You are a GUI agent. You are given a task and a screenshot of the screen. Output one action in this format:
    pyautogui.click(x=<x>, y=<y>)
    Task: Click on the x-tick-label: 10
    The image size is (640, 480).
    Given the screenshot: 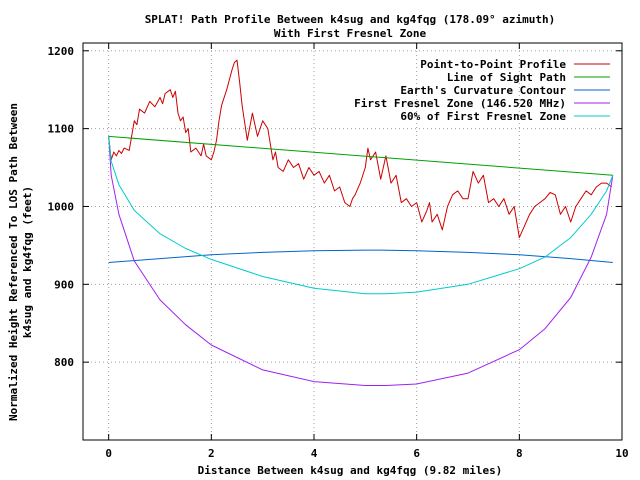 What is the action you would take?
    pyautogui.click(x=621, y=453)
    